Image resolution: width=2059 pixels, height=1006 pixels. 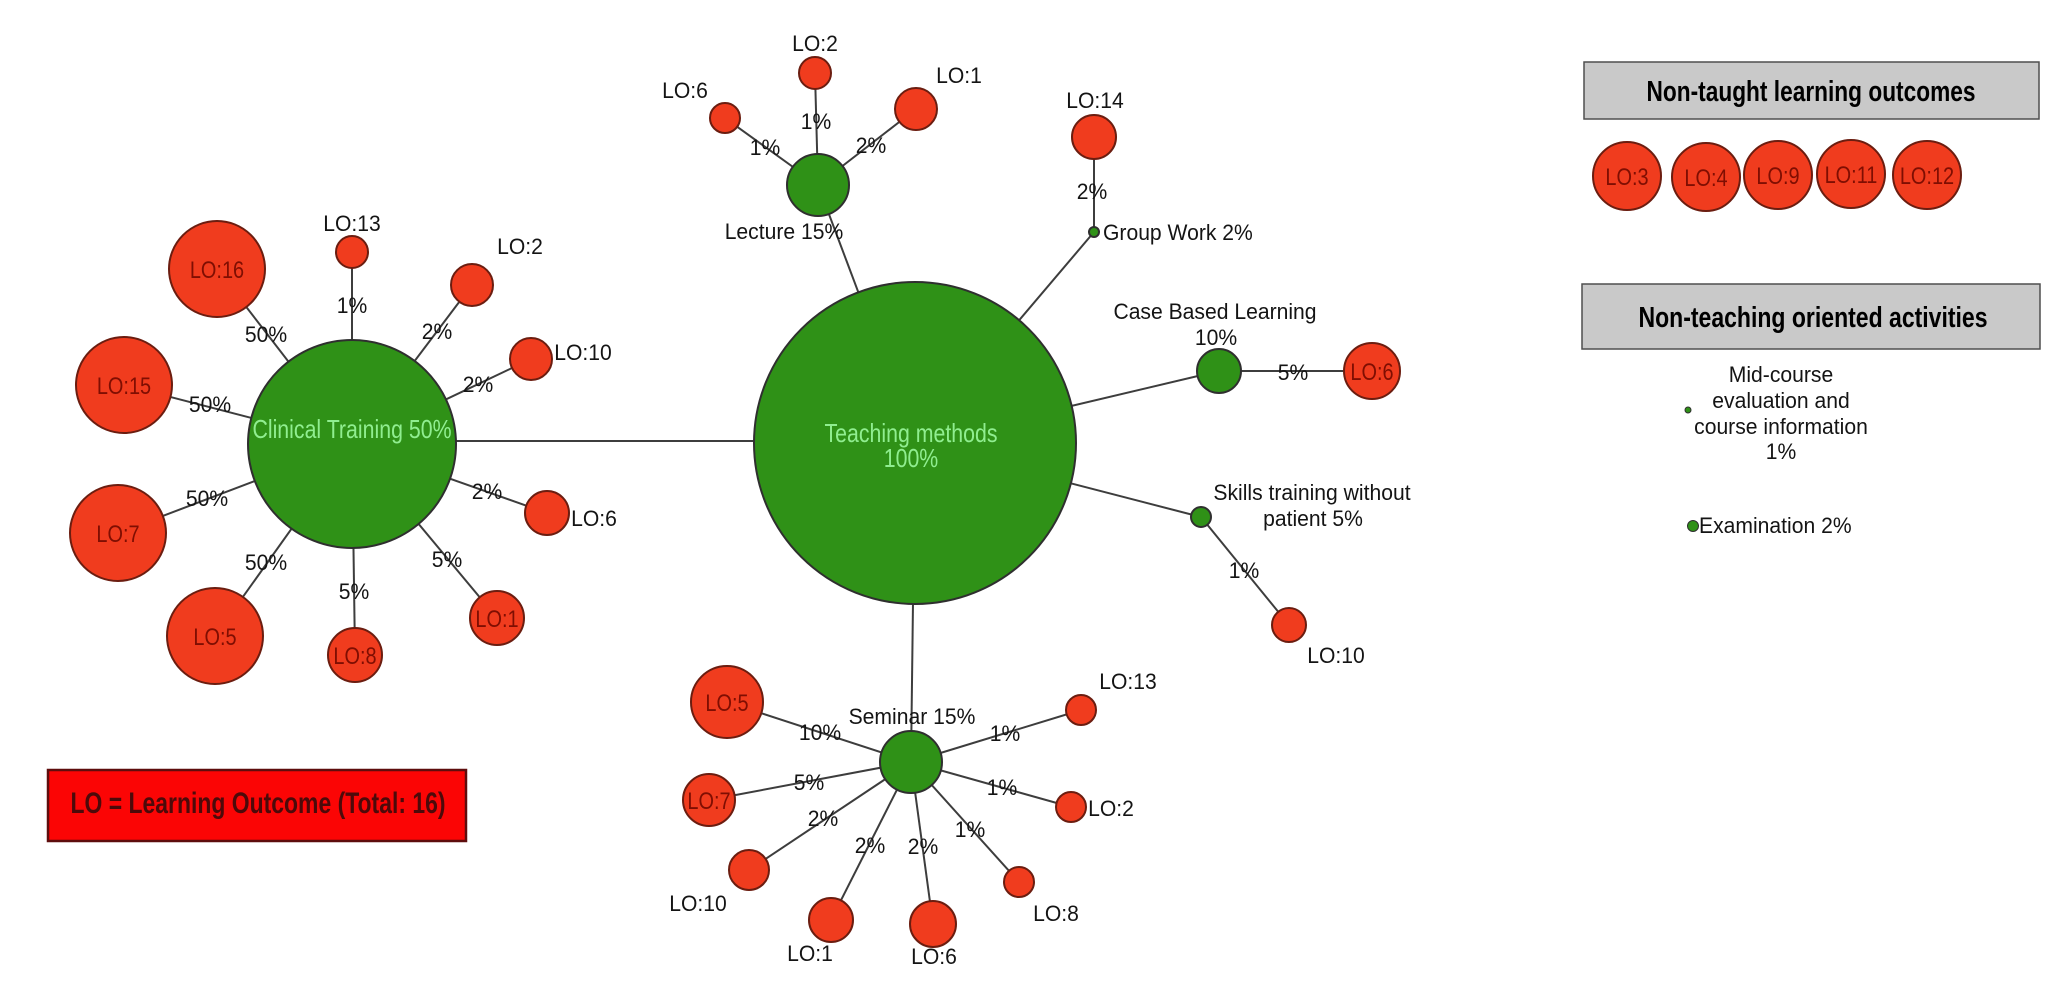 I want to click on svg-text: patient 5%, so click(x=1313, y=518).